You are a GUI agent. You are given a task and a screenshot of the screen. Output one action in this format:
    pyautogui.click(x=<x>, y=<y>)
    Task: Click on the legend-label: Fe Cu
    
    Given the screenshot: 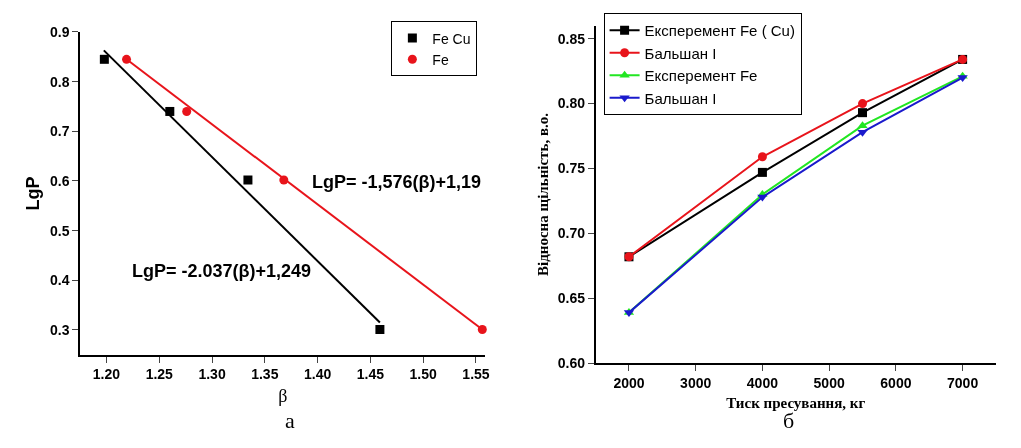 What is the action you would take?
    pyautogui.click(x=451, y=38)
    